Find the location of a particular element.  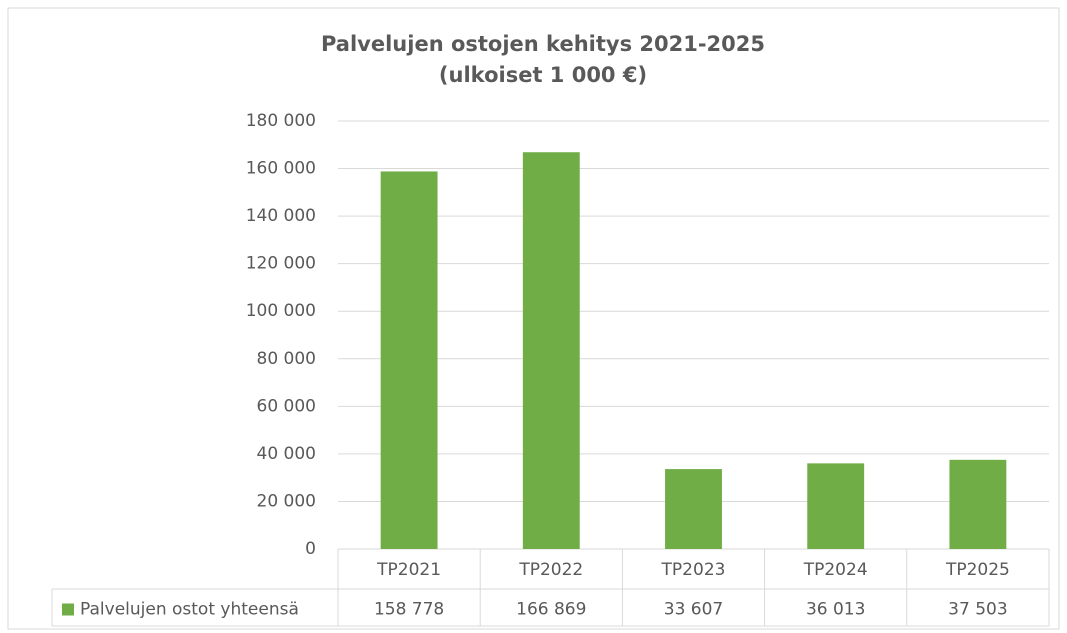

value-label: 166 869 is located at coordinates (551, 610).